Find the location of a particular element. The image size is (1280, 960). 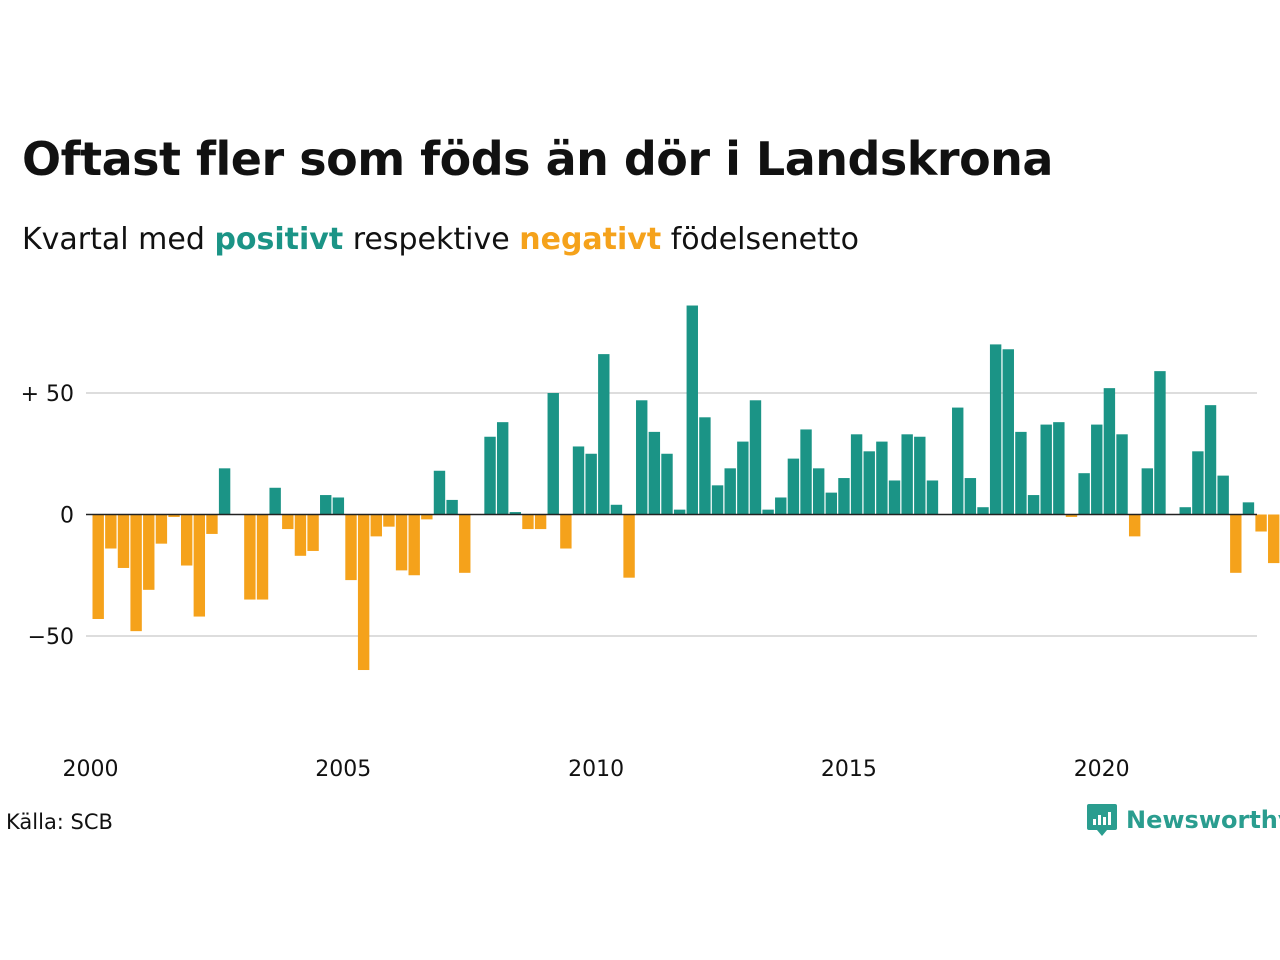

source-note: Källa: SCB is located at coordinates (59, 822).